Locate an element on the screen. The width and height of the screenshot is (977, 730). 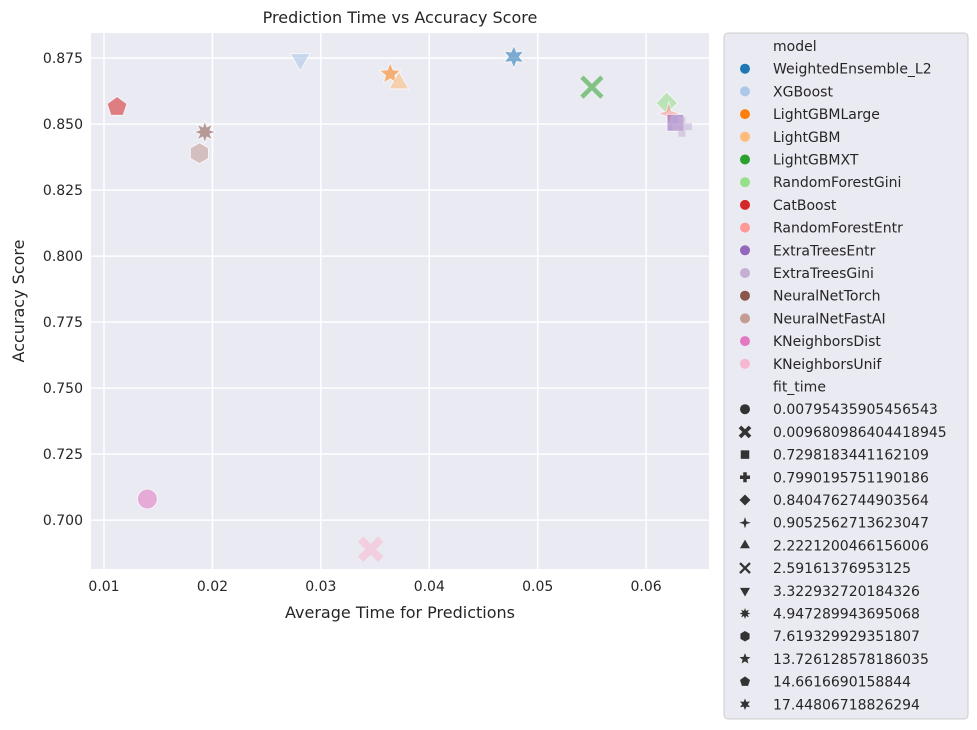
legend-fit-time-label: 0.8404762744903564 is located at coordinates (851, 501).